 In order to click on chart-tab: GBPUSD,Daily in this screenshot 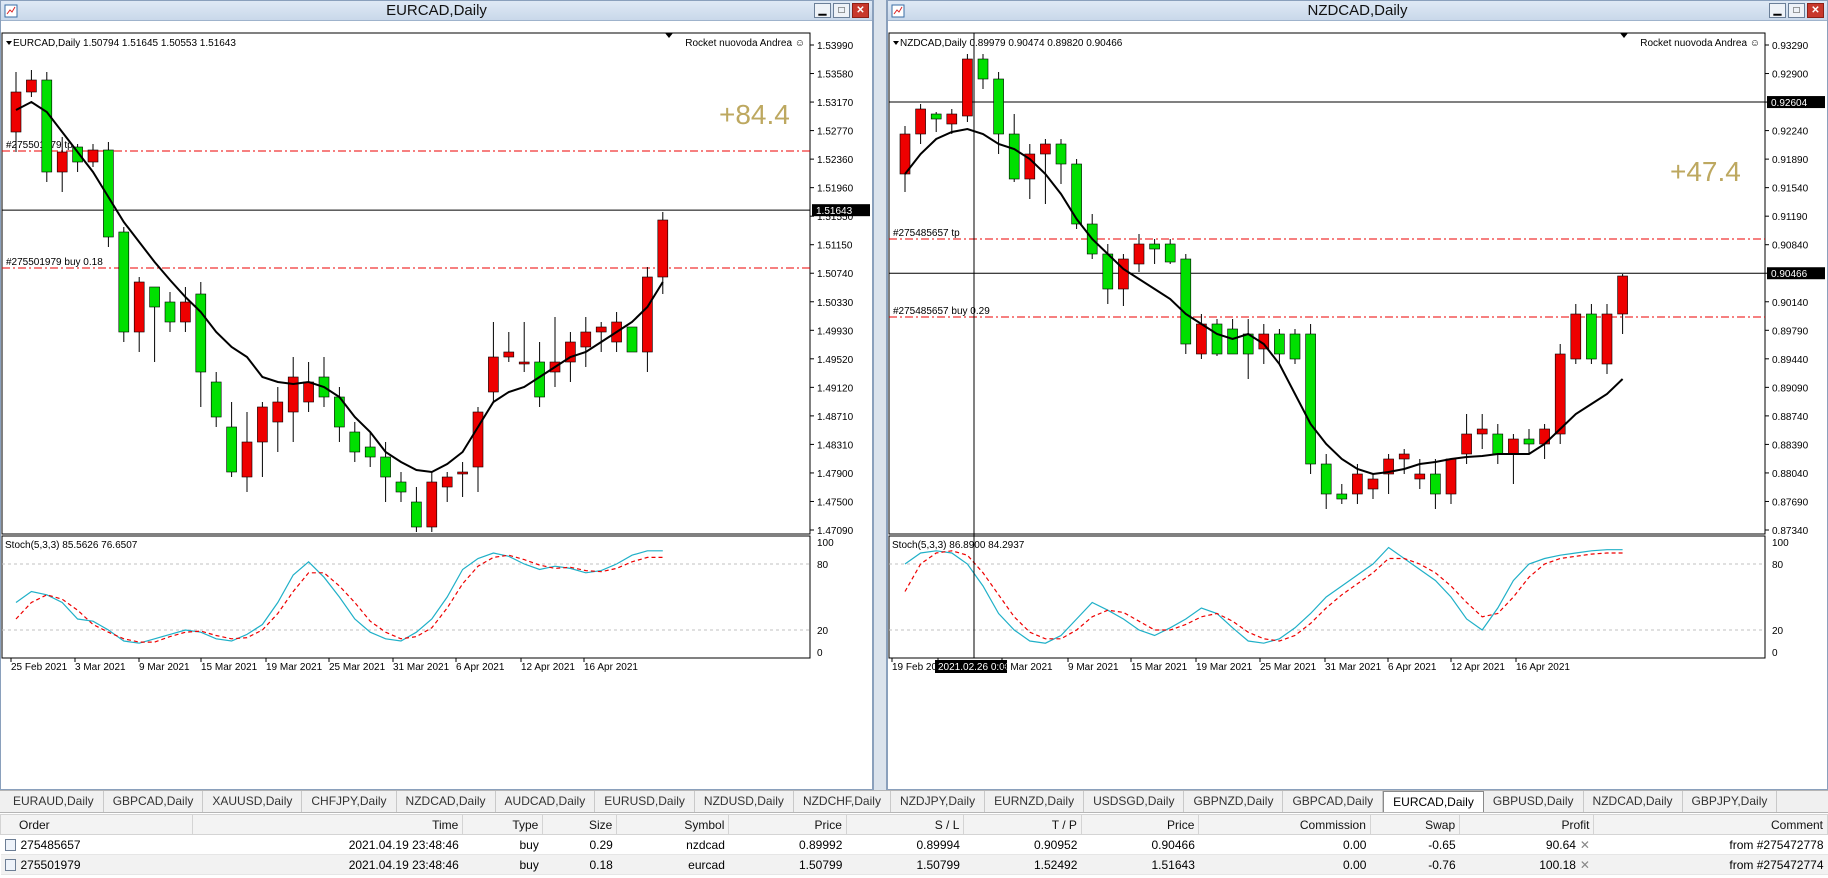, I will do `click(1534, 801)`.